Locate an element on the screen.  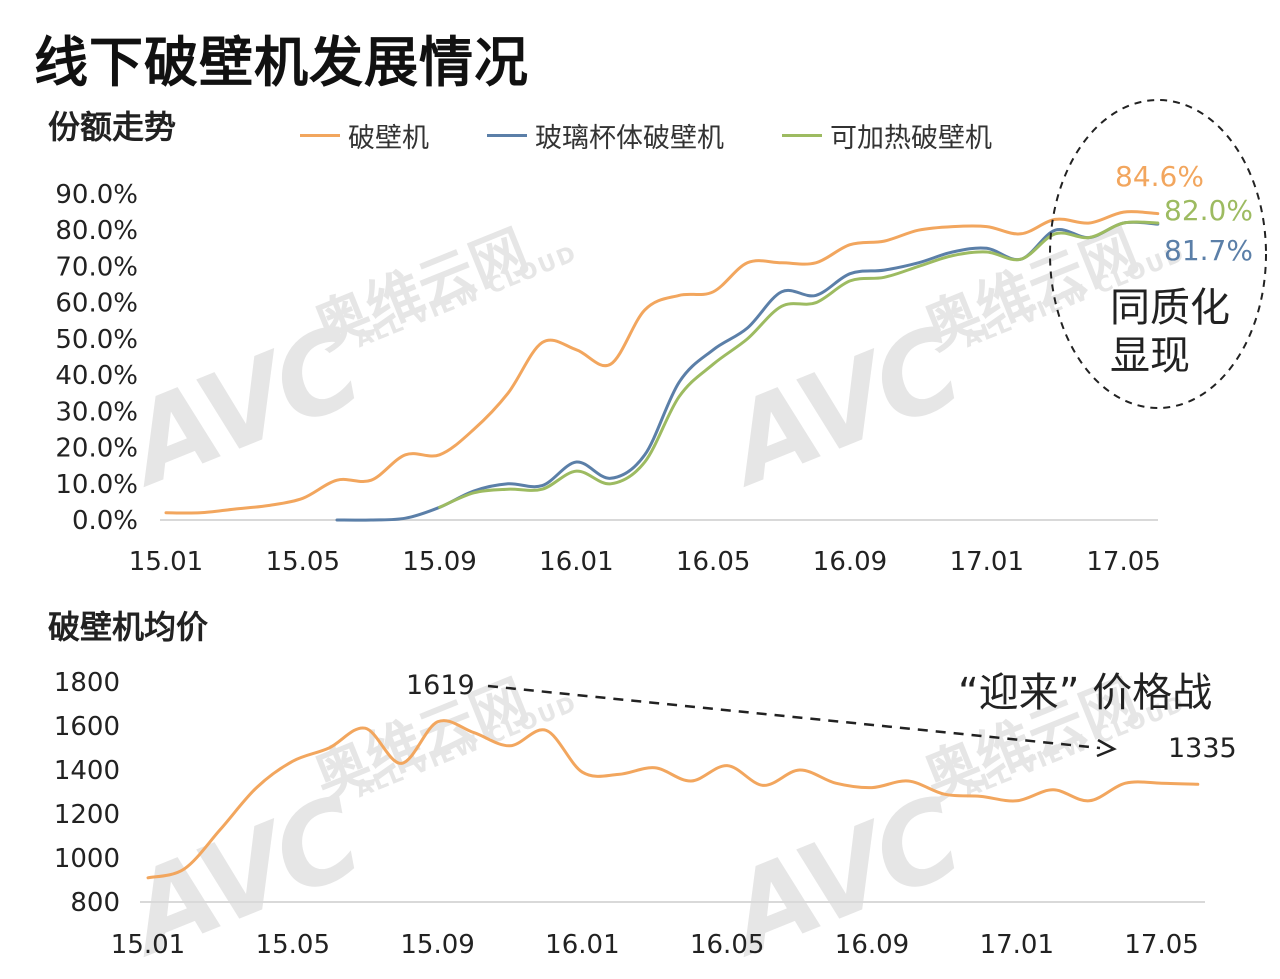
share-chart-legend: 破壁机 玻璃杯体破壁机 可加热破壁机 is located at coordinates (675, 135).